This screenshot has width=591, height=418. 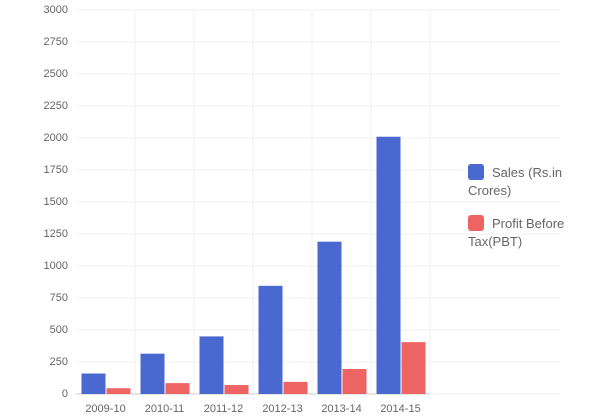 What do you see at coordinates (59, 330) in the screenshot?
I see `y-tick-label: 500` at bounding box center [59, 330].